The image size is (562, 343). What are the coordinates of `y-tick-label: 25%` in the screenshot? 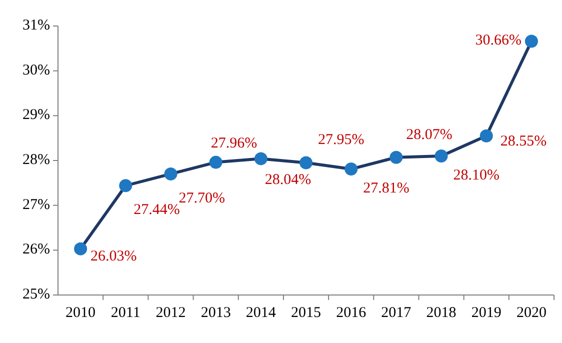 It's located at (36, 294).